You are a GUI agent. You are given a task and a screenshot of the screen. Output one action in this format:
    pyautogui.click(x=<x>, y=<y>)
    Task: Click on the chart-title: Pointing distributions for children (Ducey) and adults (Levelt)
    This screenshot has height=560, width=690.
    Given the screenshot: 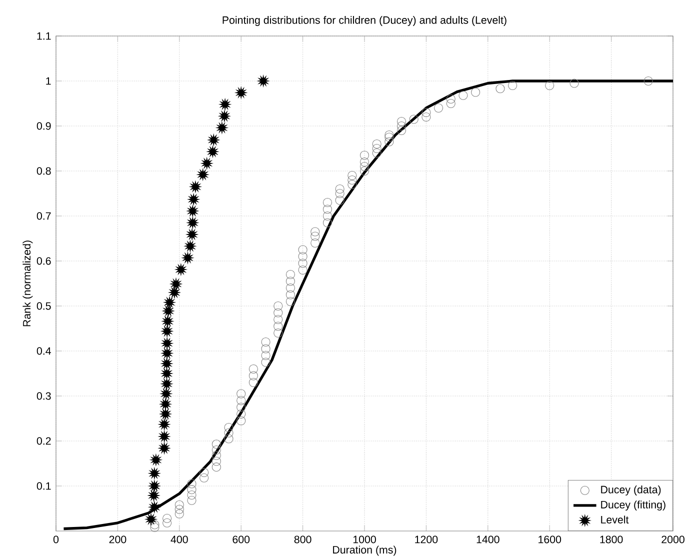 What is the action you would take?
    pyautogui.click(x=364, y=21)
    